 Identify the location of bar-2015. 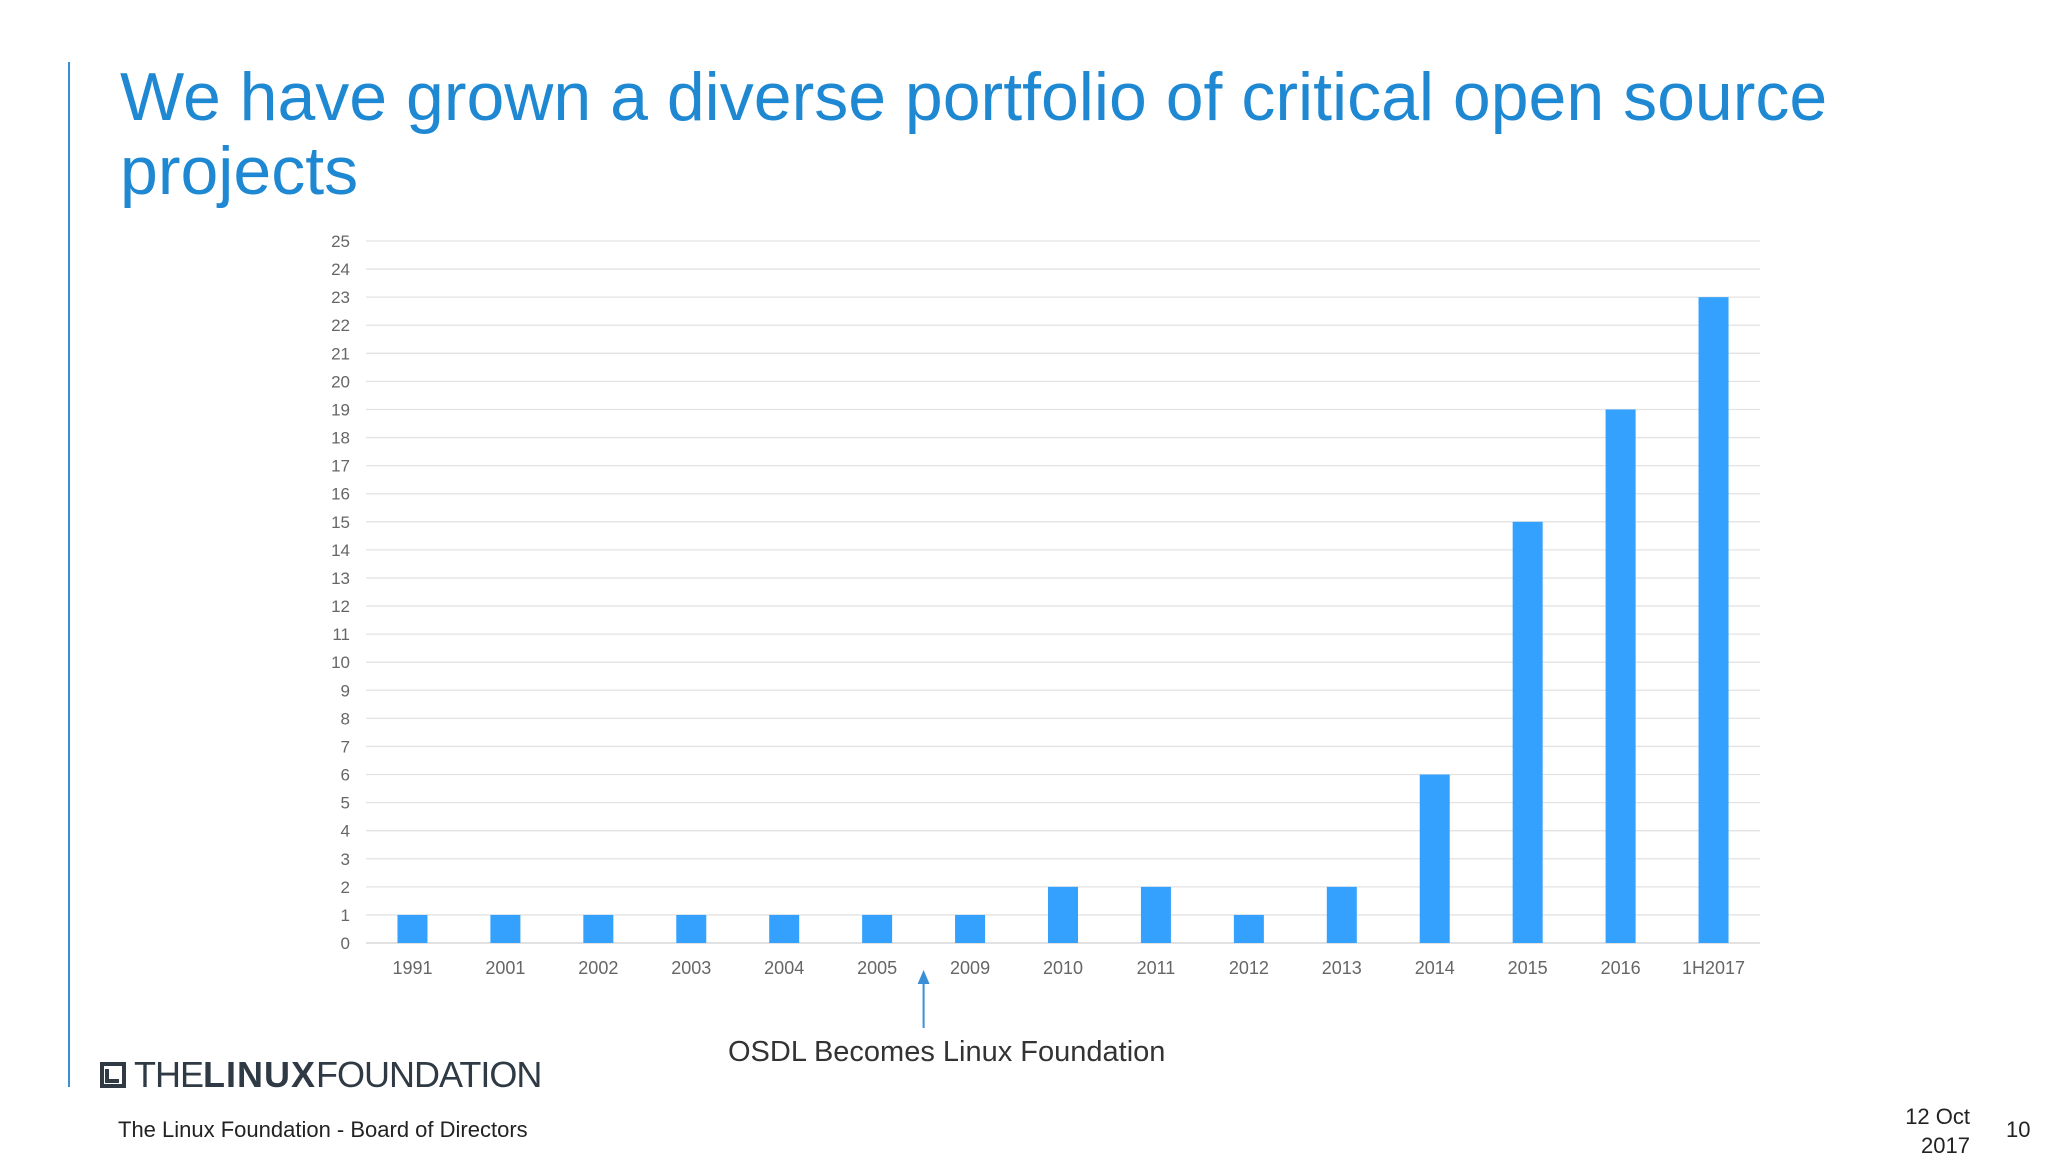
(1527, 732).